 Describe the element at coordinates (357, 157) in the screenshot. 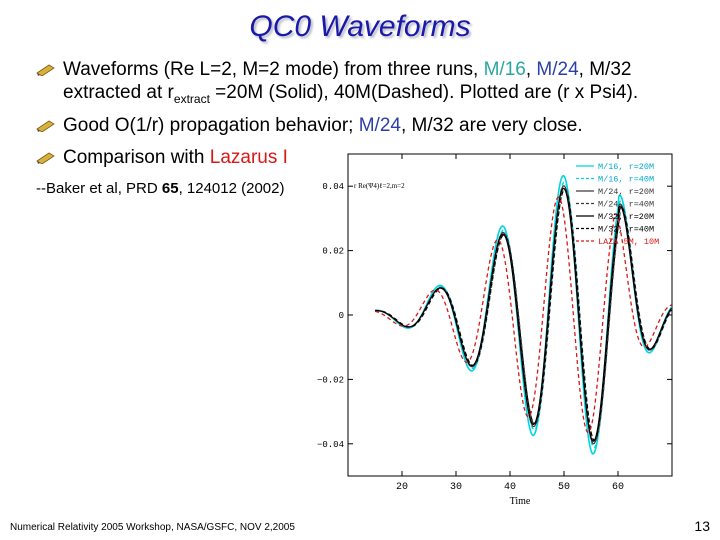

I see `bullet-comparison: Comparison with Lazarus I` at that location.